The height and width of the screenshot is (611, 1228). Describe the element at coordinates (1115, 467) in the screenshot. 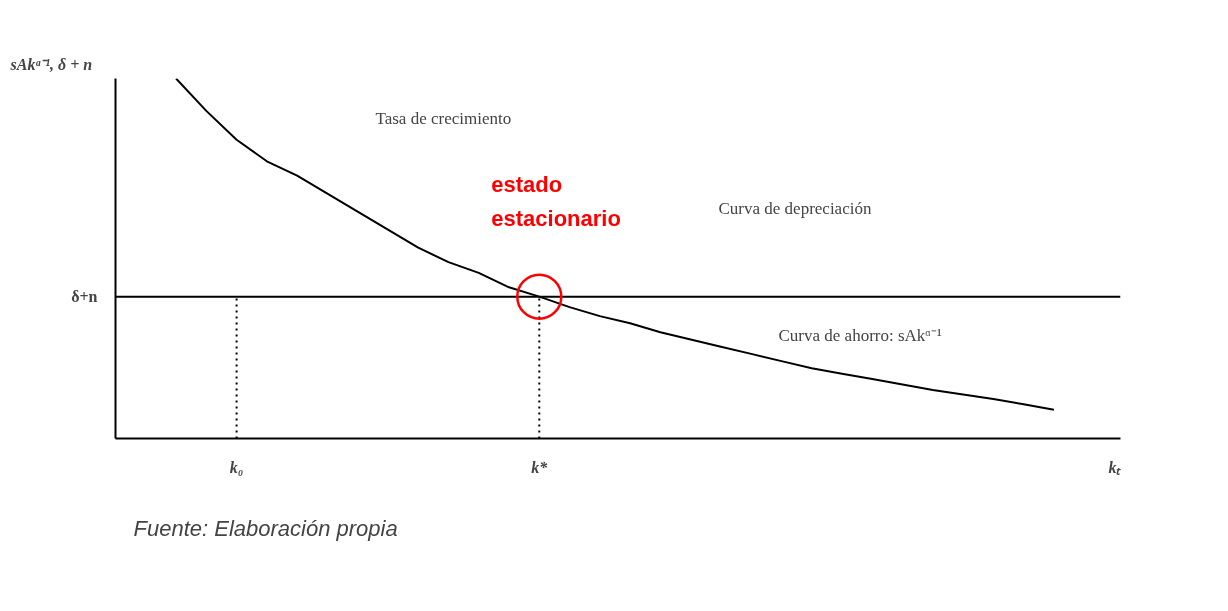

I see `x-tick-label: kₜ` at that location.